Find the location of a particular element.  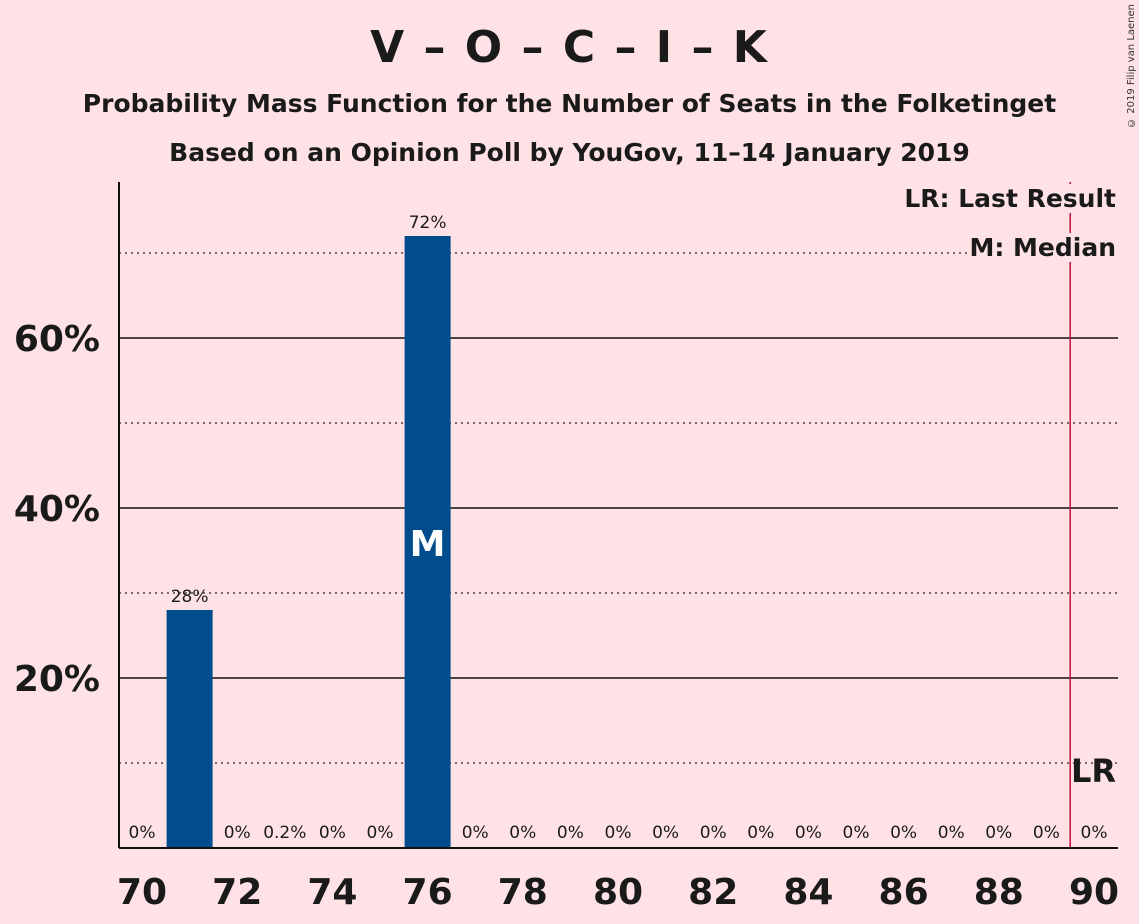

x-tick-label: 76 is located at coordinates (428, 892).